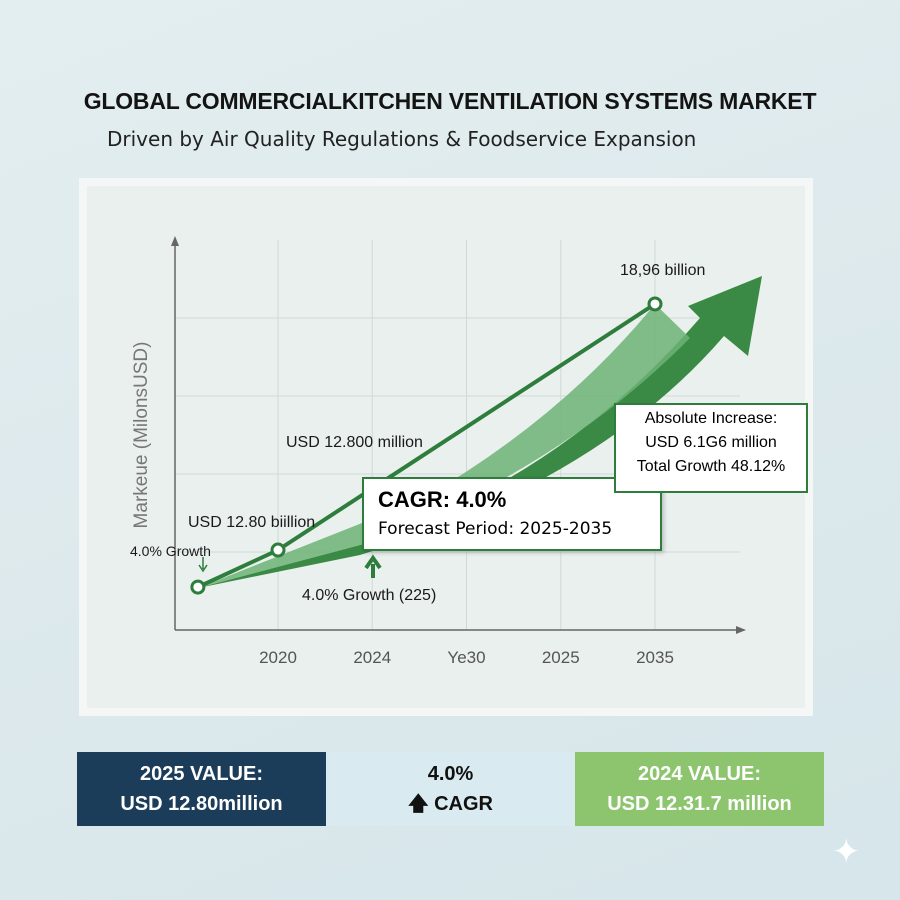  Describe the element at coordinates (495, 529) in the screenshot. I see `cagr-period: Forecast Period: 2025-2035` at that location.